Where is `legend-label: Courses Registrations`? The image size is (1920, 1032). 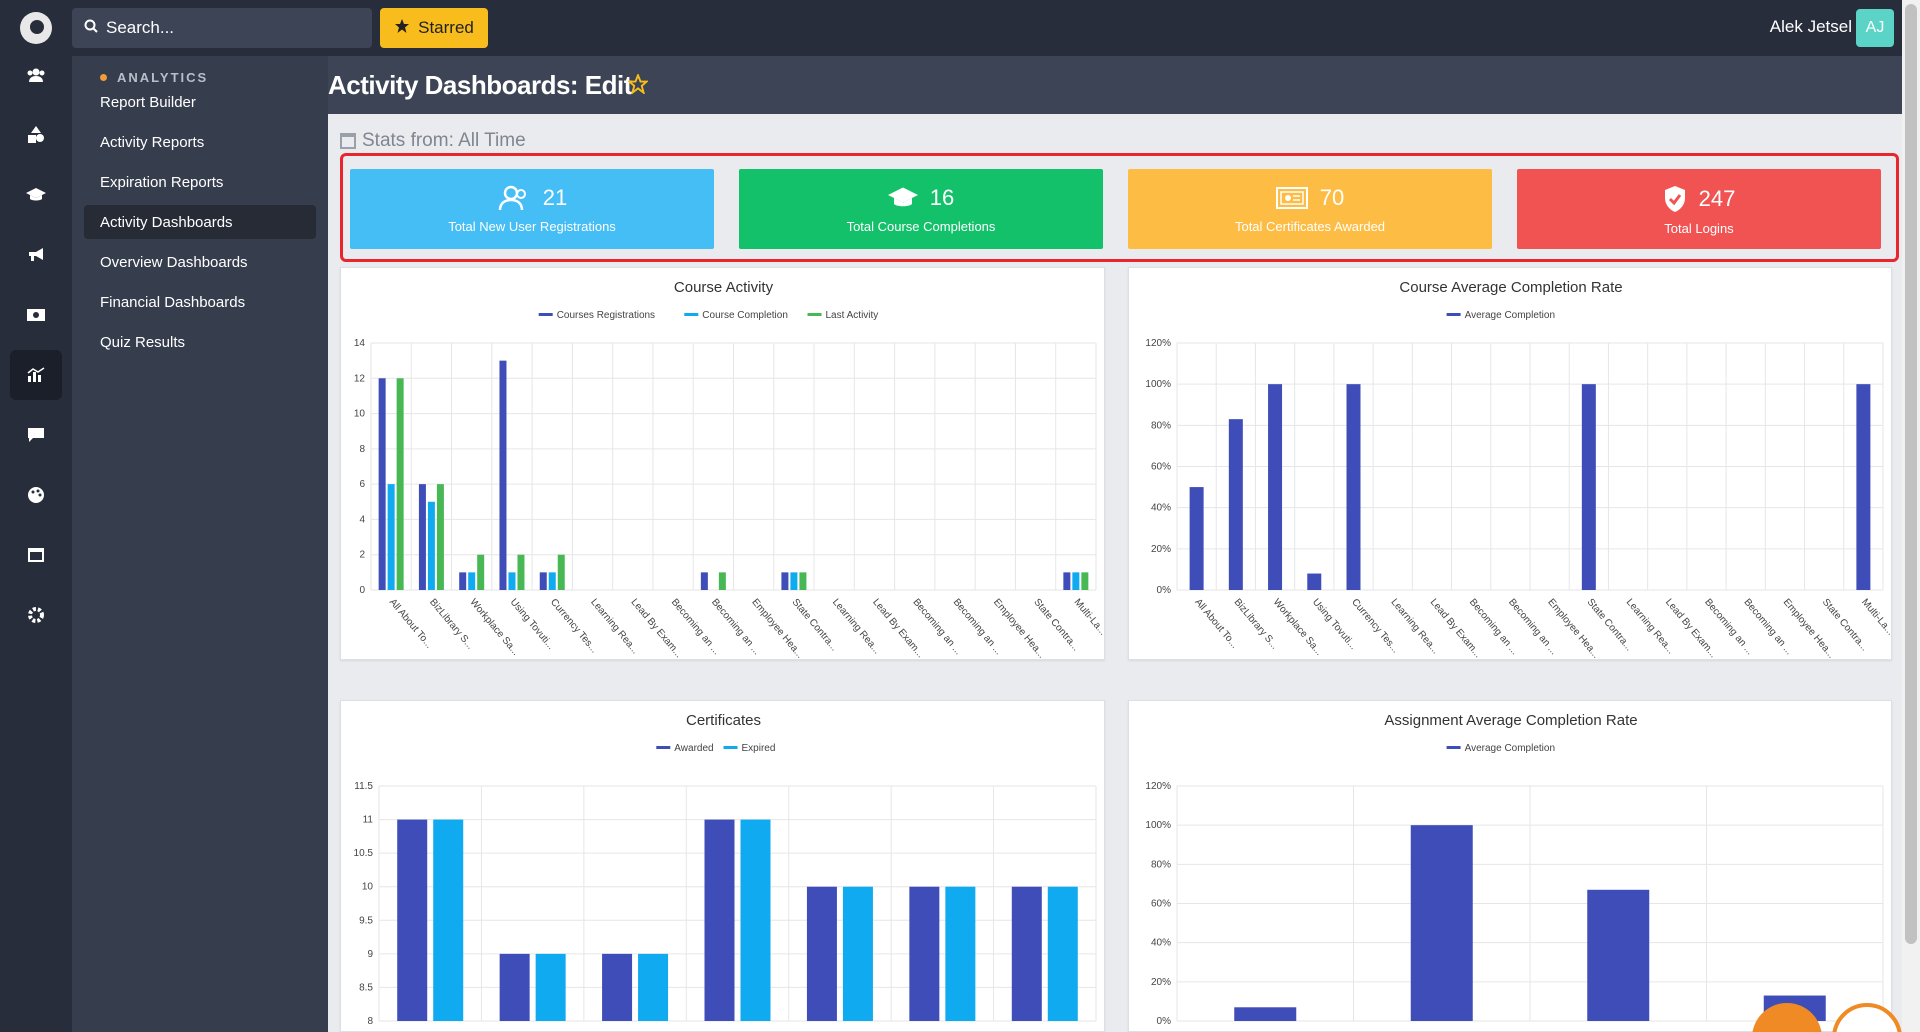
legend-label: Courses Registrations is located at coordinates (606, 315).